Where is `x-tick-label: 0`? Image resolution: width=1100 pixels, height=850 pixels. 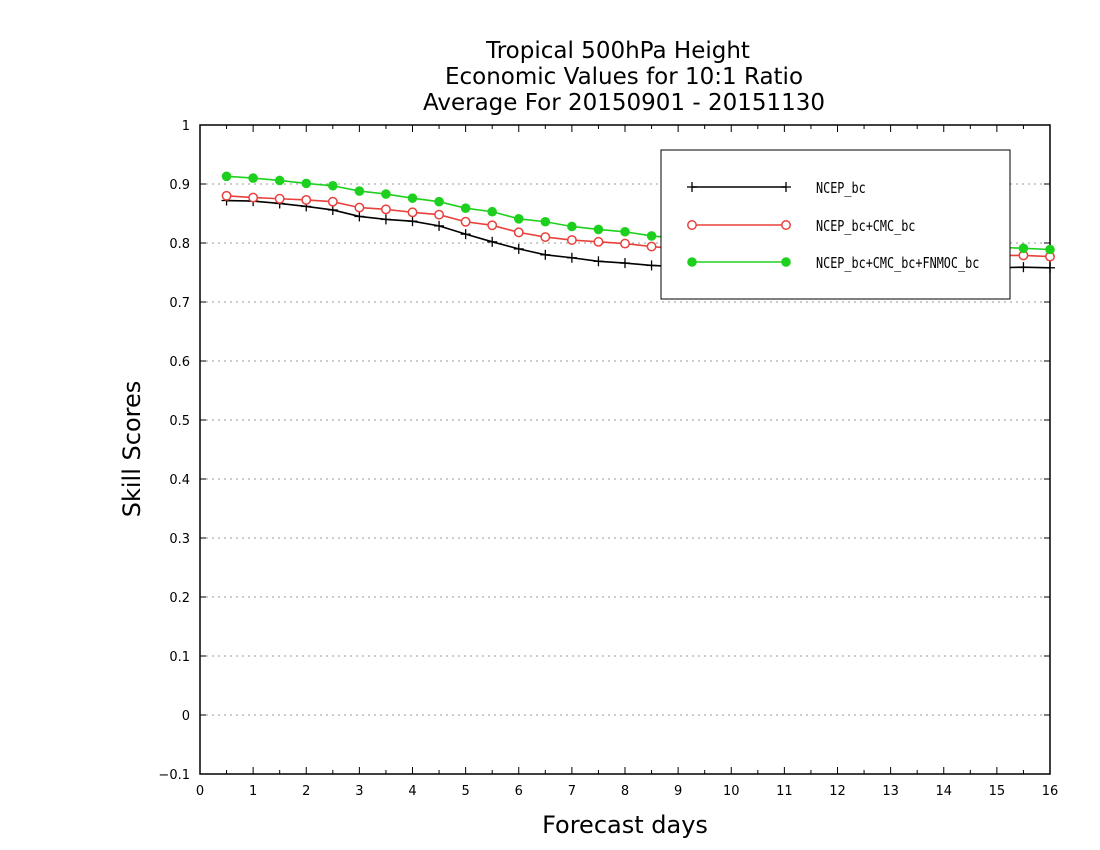
x-tick-label: 0 is located at coordinates (200, 791).